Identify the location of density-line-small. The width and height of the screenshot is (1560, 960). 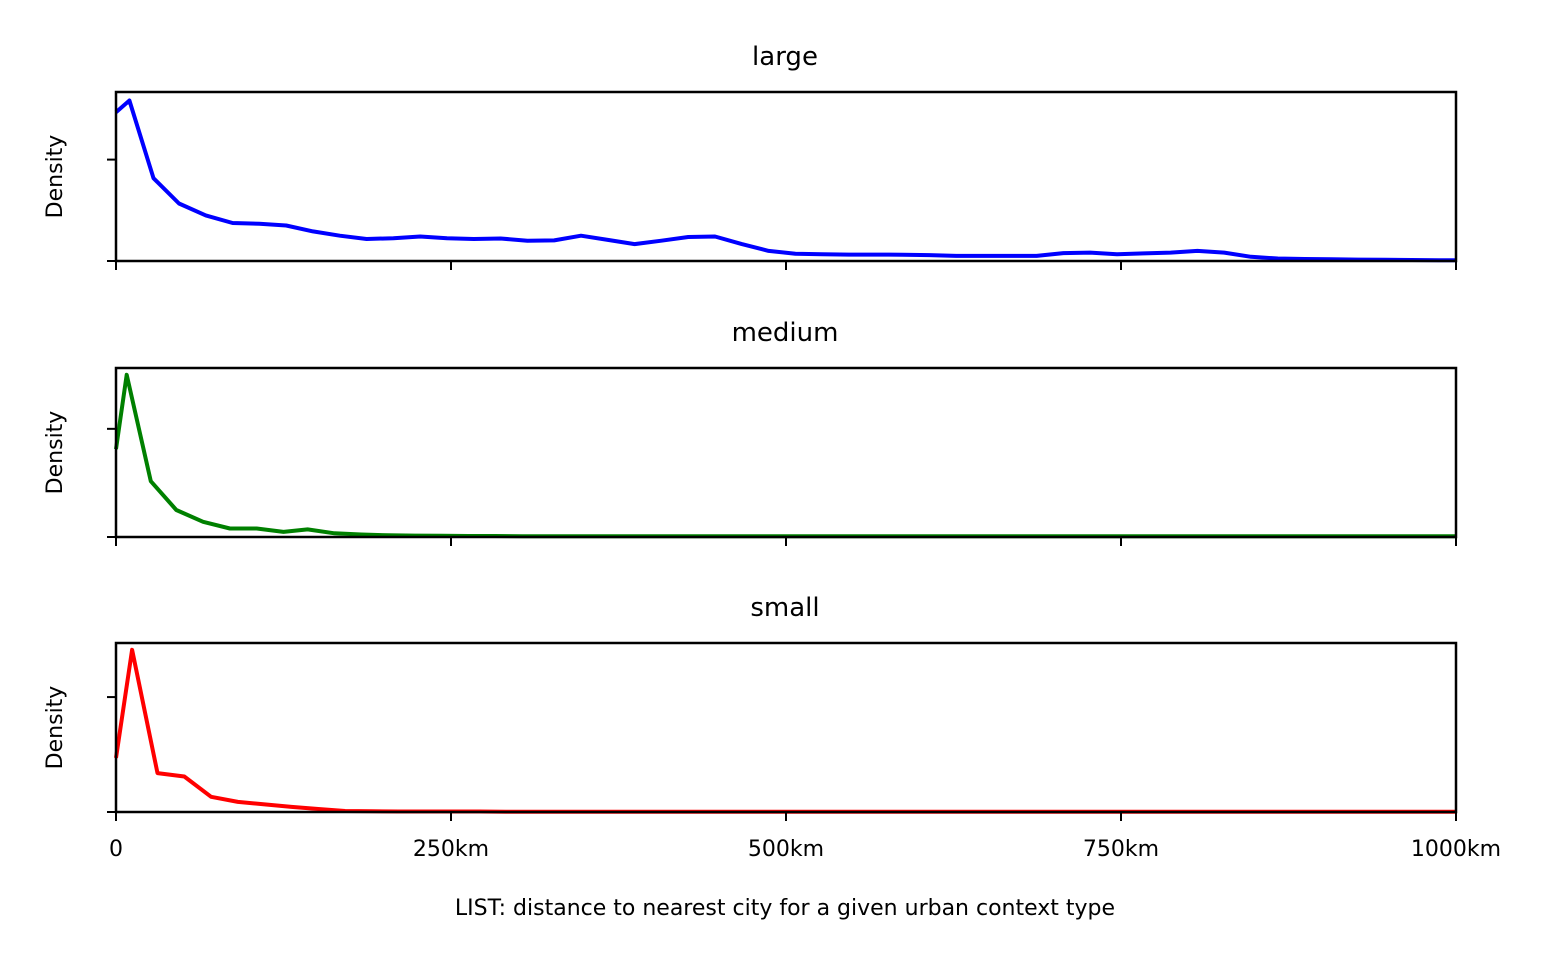
(785, 730).